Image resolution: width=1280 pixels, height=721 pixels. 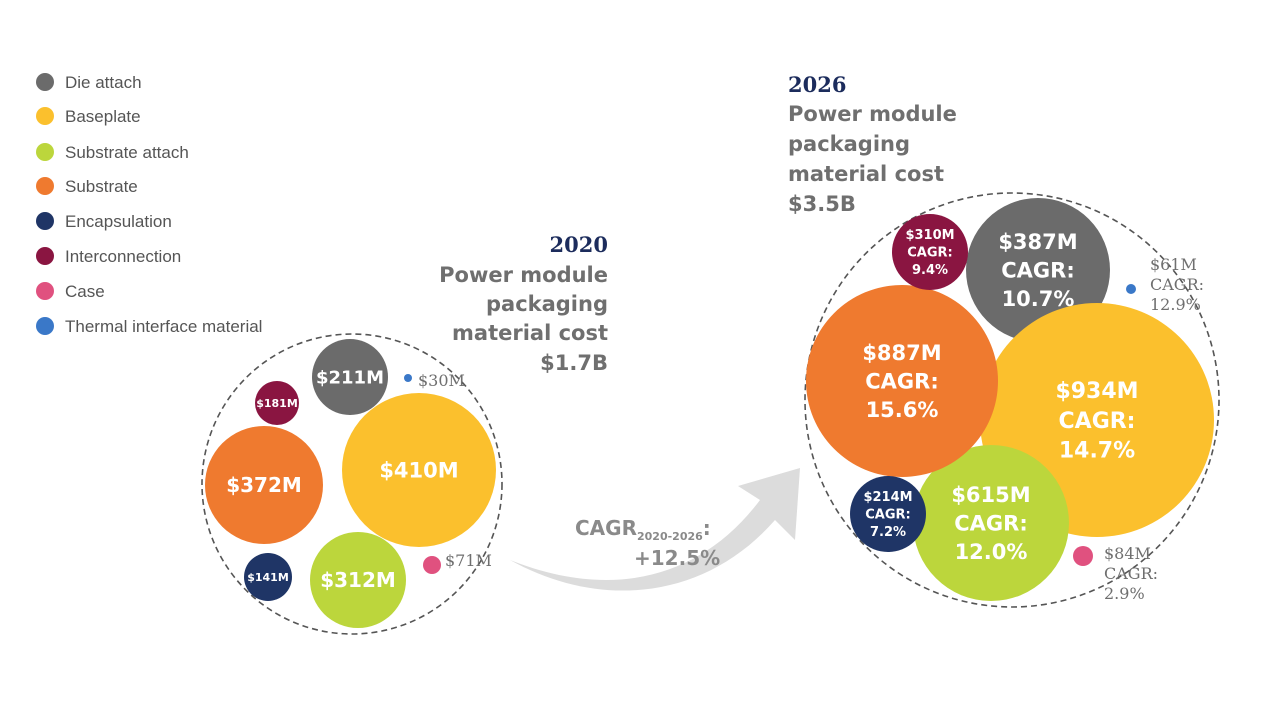 I want to click on legend-label-substrate: Substrate, so click(x=101, y=186).